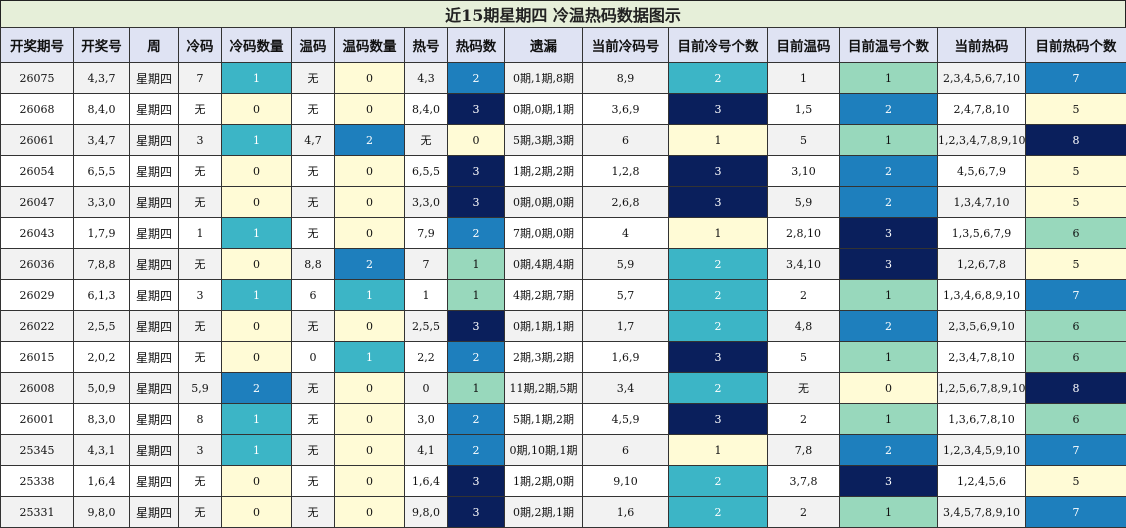 The width and height of the screenshot is (1126, 528). I want to click on cell-draw-number: 7,8,8, so click(101, 264).